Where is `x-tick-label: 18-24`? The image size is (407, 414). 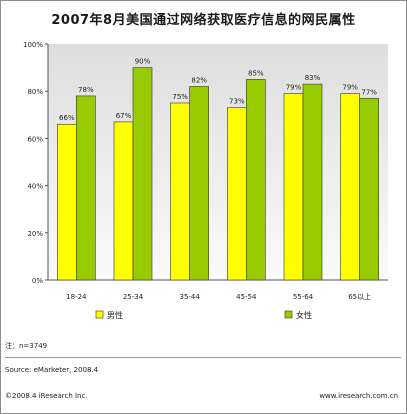 x-tick-label: 18-24 is located at coordinates (76, 297).